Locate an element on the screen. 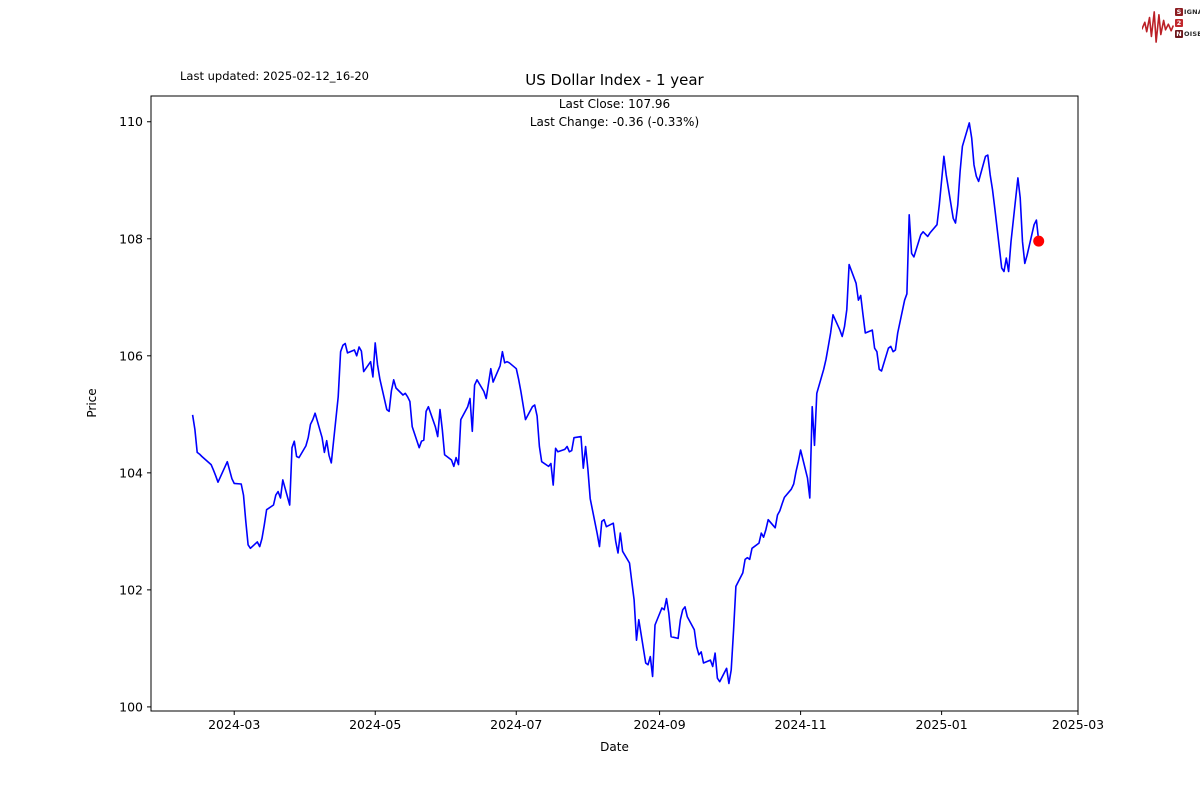 The width and height of the screenshot is (1200, 800). chart-title: US Dollar Index - 1 year is located at coordinates (614, 80).